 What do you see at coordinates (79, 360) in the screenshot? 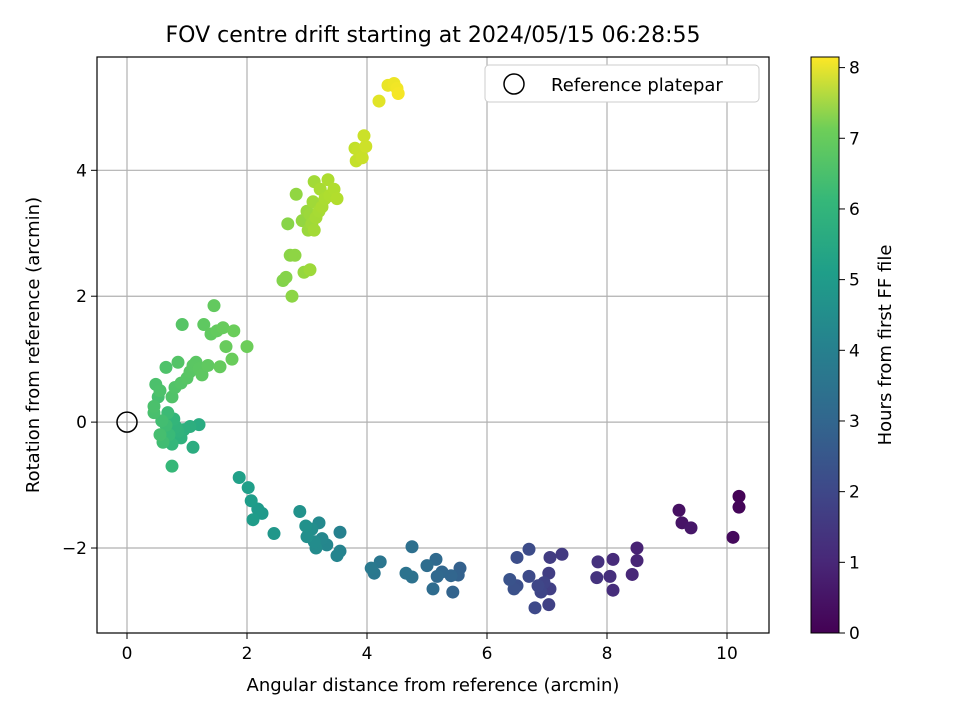
I see `y-axis-ticks: −2 0 2 4` at bounding box center [79, 360].